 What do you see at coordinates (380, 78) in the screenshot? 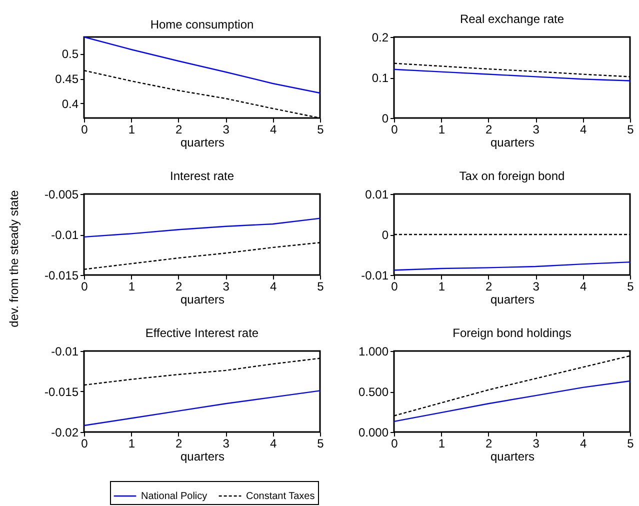
I see `y-tick-label: 0.1` at bounding box center [380, 78].